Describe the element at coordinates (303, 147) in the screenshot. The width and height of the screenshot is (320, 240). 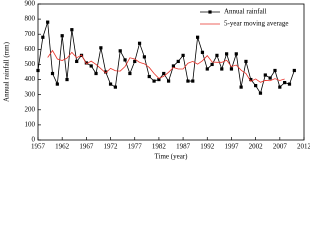
I see `x-tick-label: 2012` at that location.